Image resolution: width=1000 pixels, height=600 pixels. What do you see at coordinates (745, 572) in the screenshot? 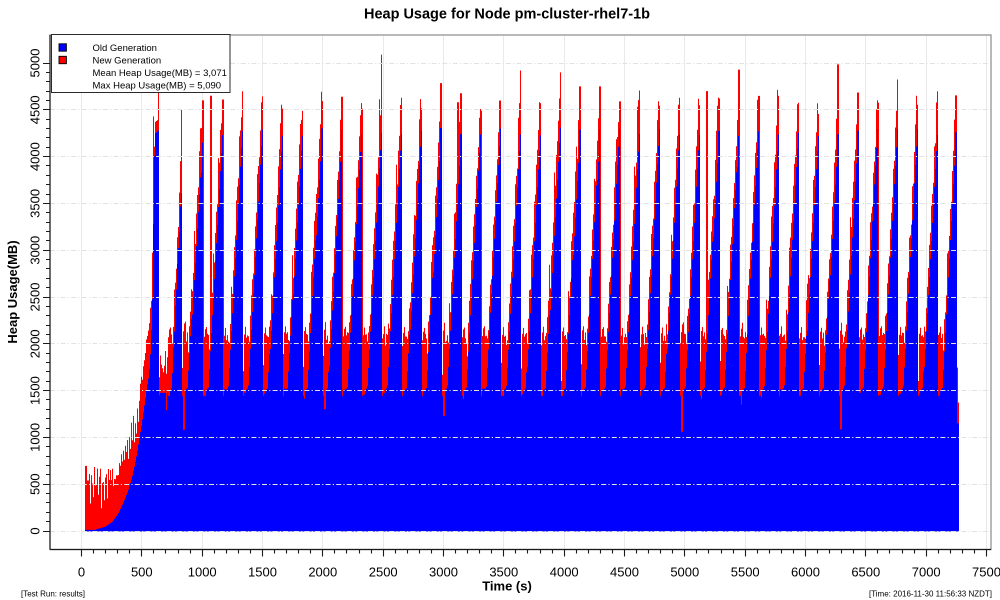
I see `svg-text: 5500` at bounding box center [745, 572].